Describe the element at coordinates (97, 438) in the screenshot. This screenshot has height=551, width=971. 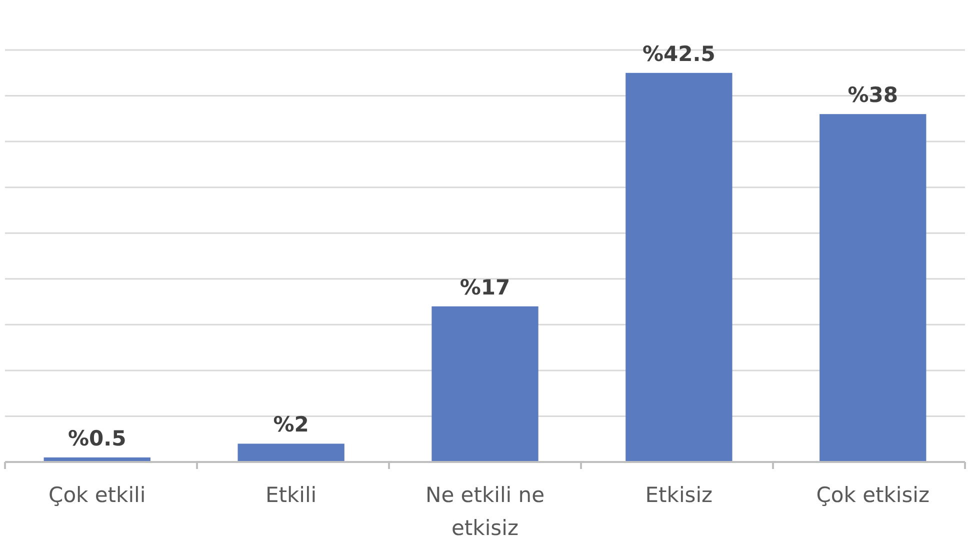
I see `data-label: %0.5` at that location.